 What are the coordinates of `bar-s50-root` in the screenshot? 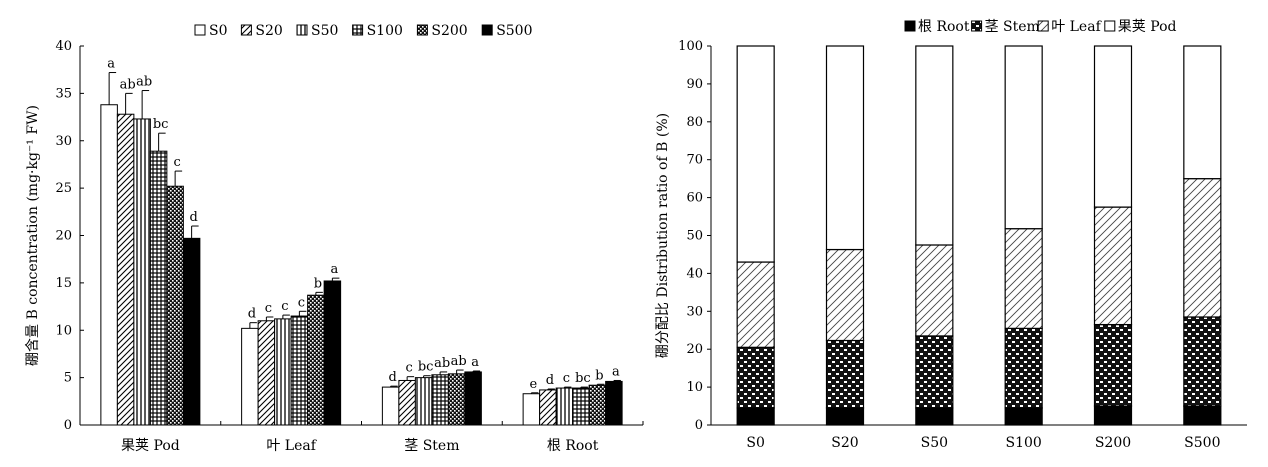 It's located at (564, 406).